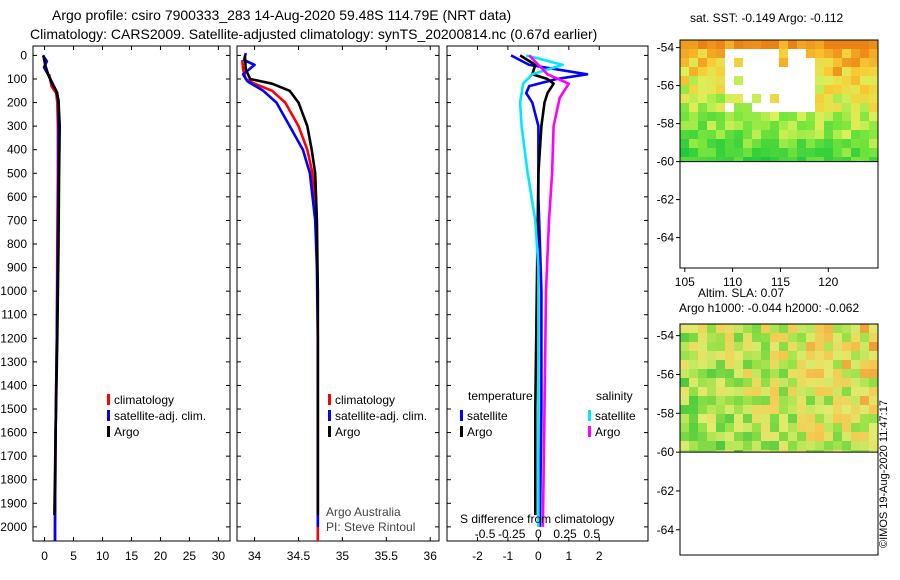 The height and width of the screenshot is (580, 900). Describe the element at coordinates (73, 556) in the screenshot. I see `x-tick-label: 5` at that location.